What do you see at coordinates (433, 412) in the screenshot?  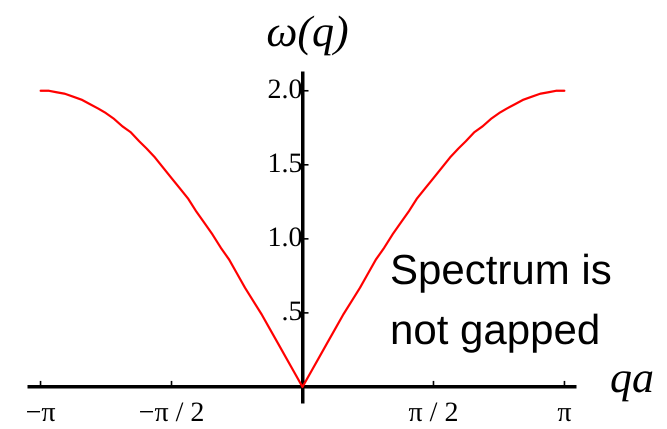 I see `x-tick-label: π / 2` at bounding box center [433, 412].